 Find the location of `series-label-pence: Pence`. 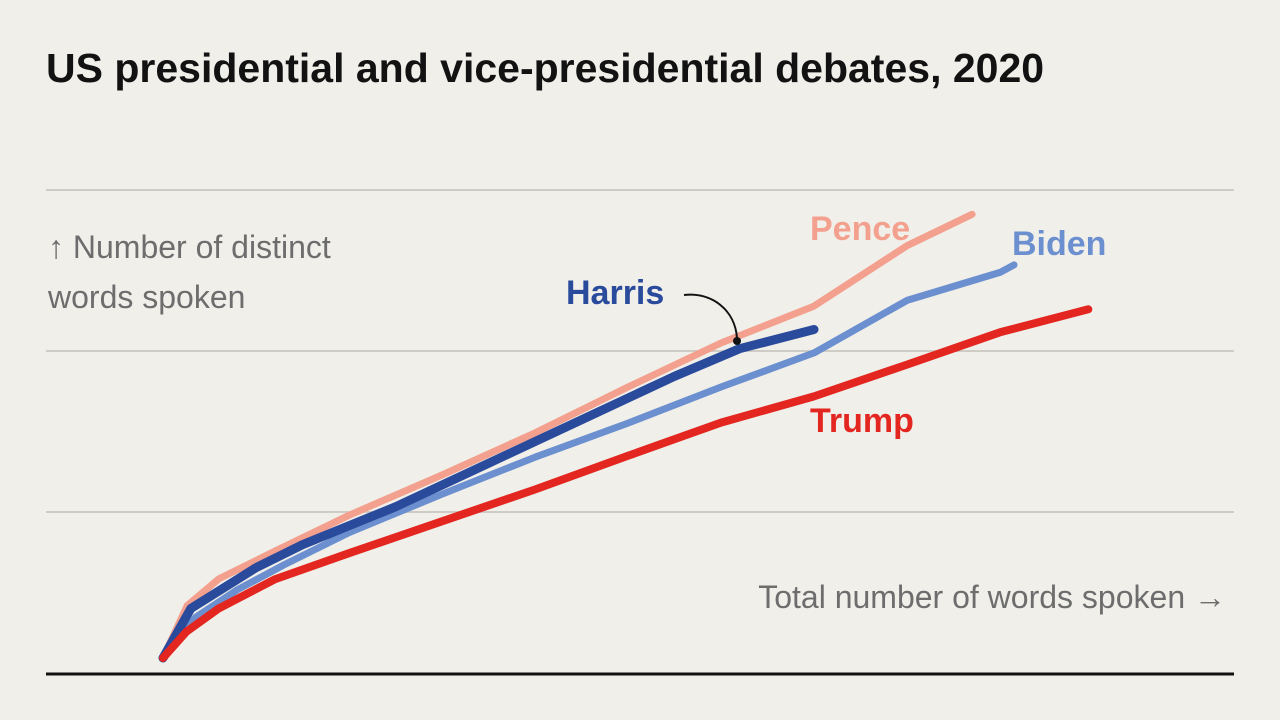

series-label-pence: Pence is located at coordinates (860, 229).